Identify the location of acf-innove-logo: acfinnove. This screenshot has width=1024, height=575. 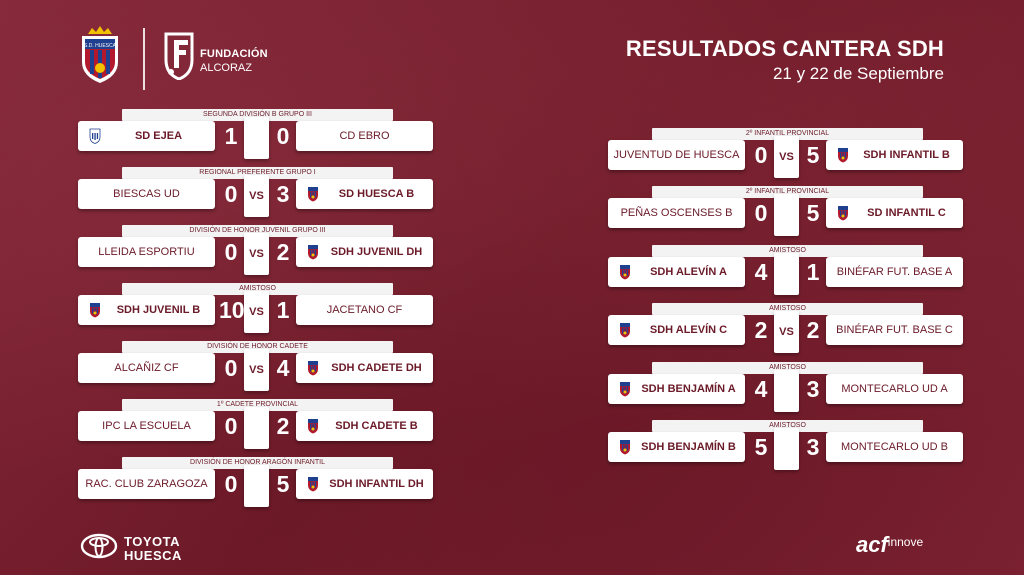
(889, 545).